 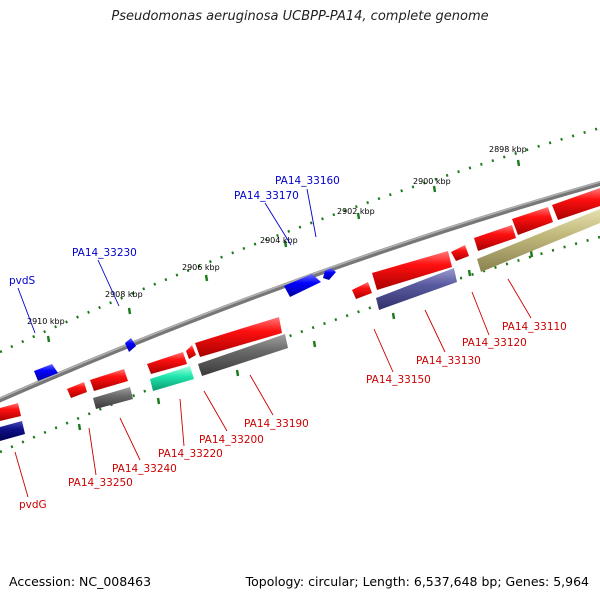 What do you see at coordinates (412, 270) in the screenshot?
I see `gene-pa14-33150-cds` at bounding box center [412, 270].